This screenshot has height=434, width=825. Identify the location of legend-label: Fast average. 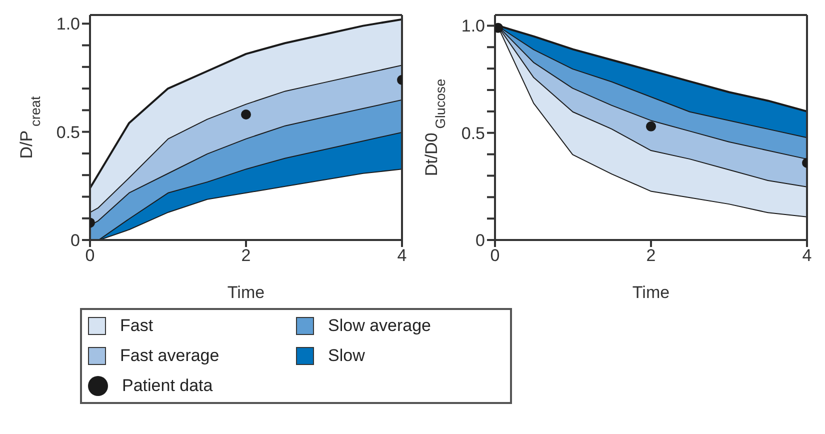
(170, 356).